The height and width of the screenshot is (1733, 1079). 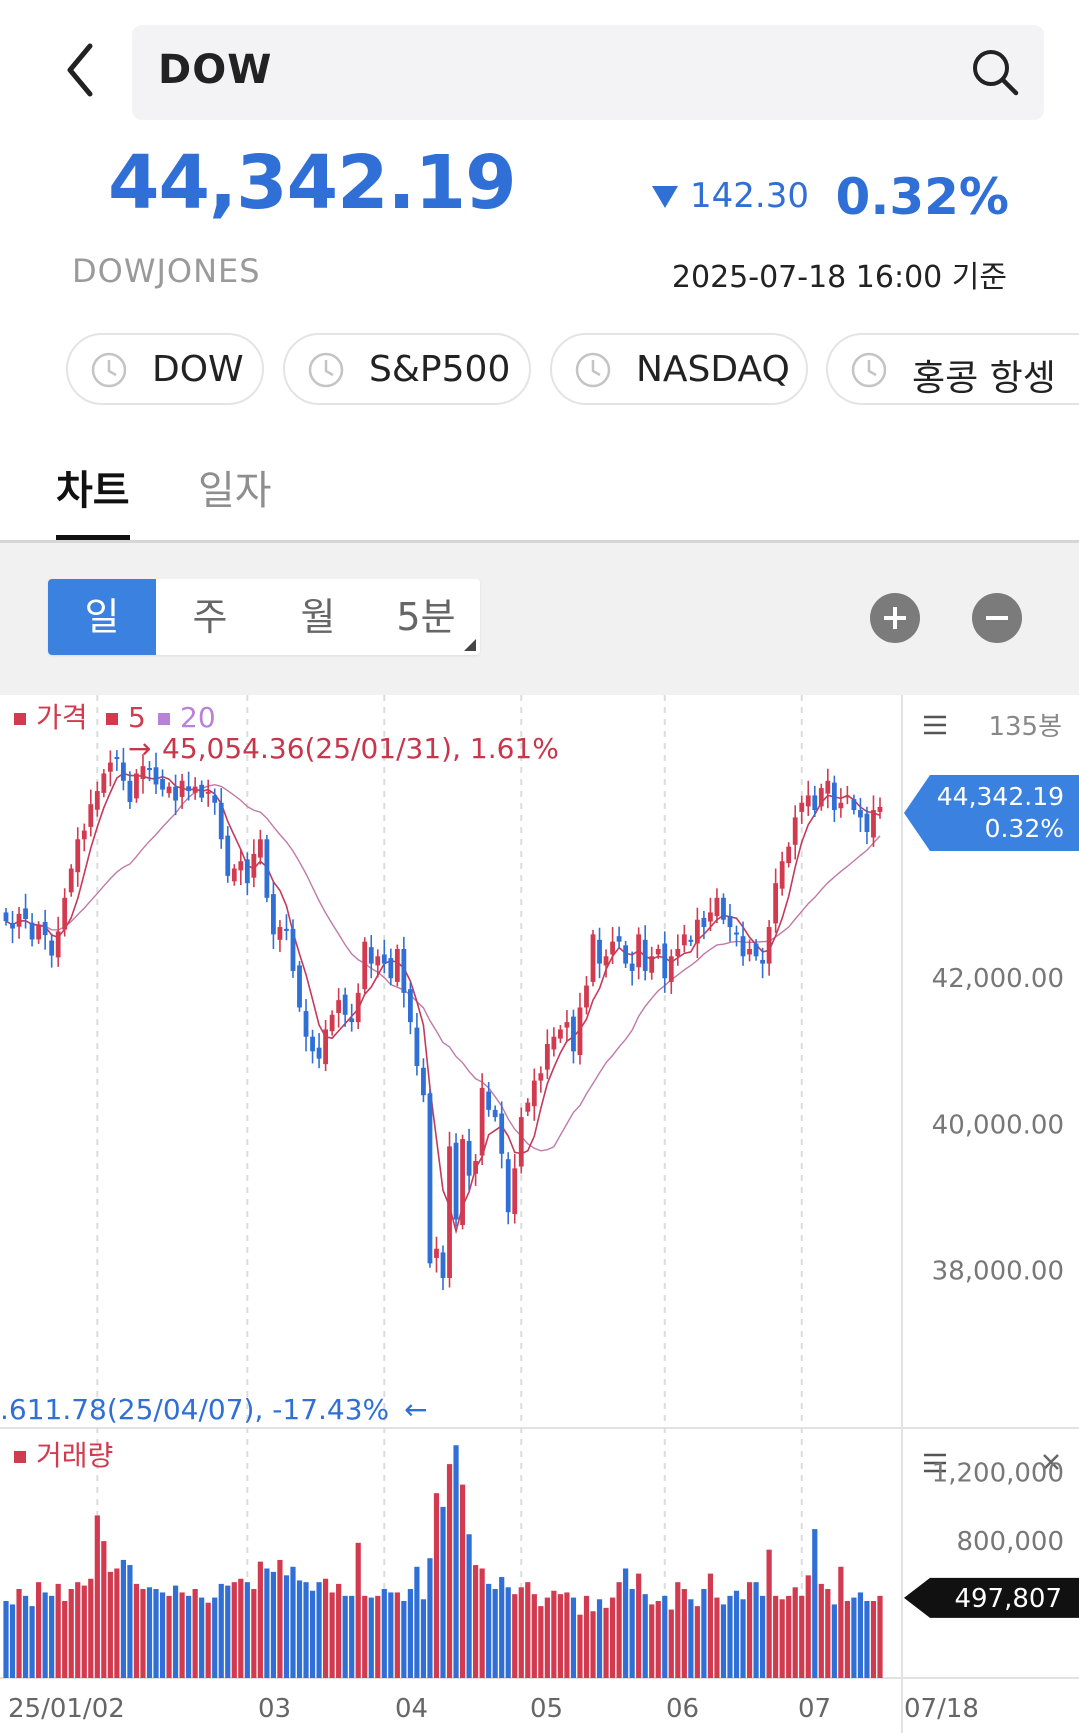 What do you see at coordinates (935, 725) in the screenshot?
I see `menu-icon` at bounding box center [935, 725].